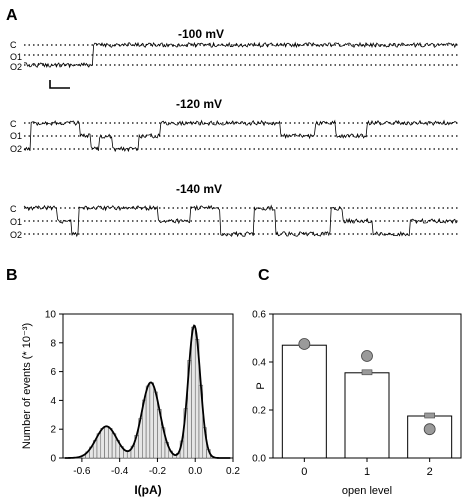  I want to click on x-tick-label: -0.4, so click(120, 471).